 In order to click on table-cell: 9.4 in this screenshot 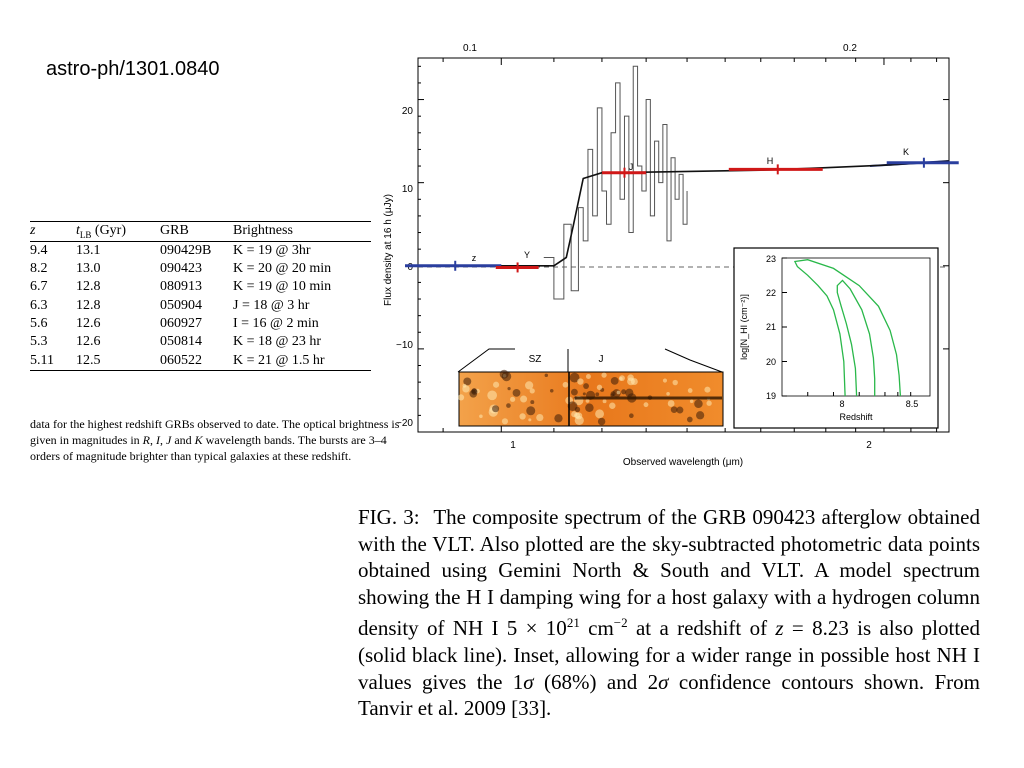, I will do `click(39, 250)`.